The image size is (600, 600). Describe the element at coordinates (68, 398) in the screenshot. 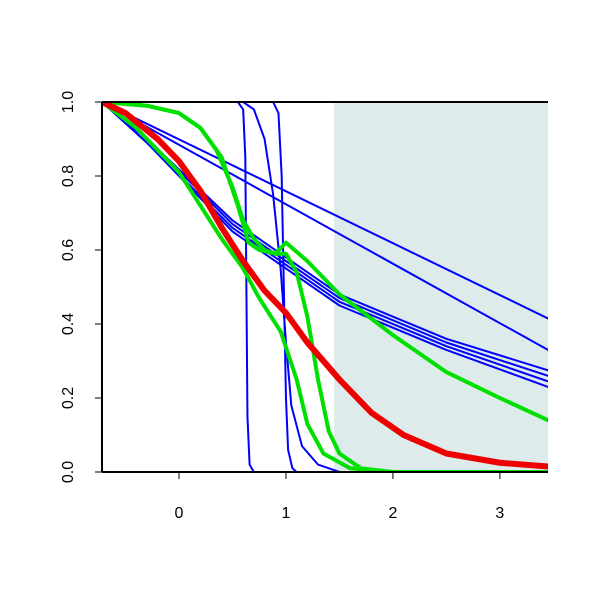

I see `y-tick-label: 0.2` at that location.